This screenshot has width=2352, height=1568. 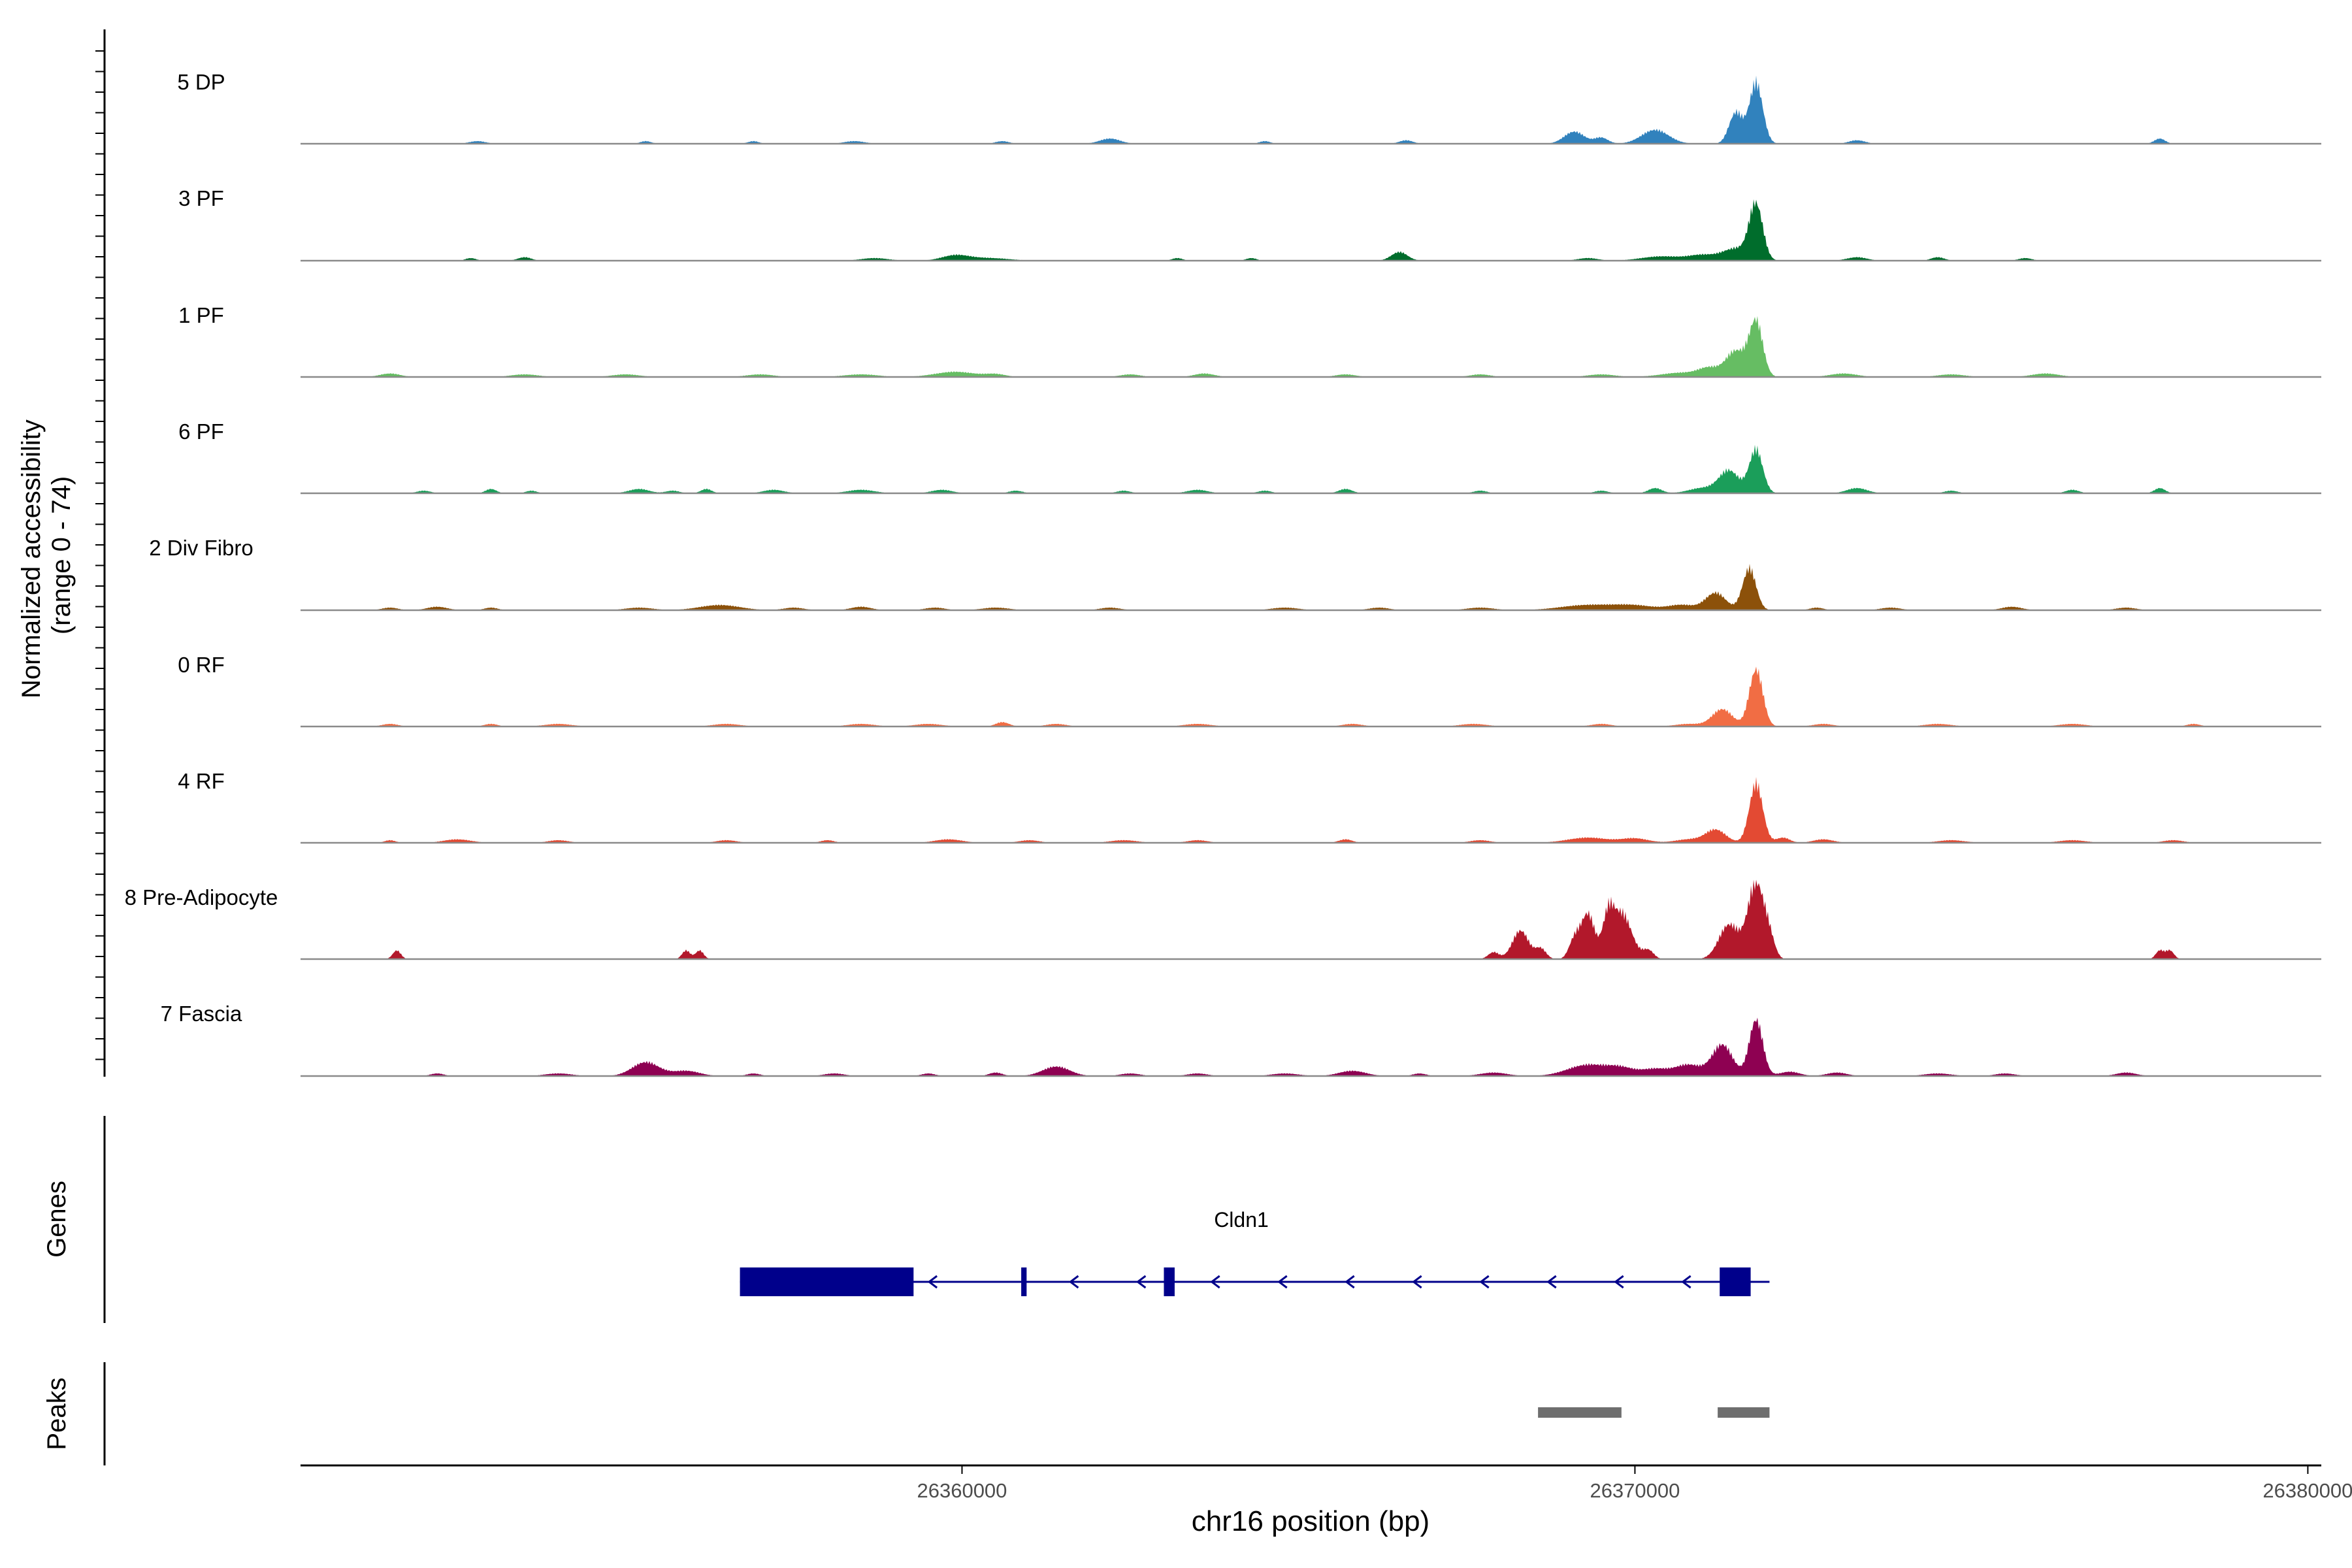 I want to click on track-label: 5 DP, so click(x=201, y=82).